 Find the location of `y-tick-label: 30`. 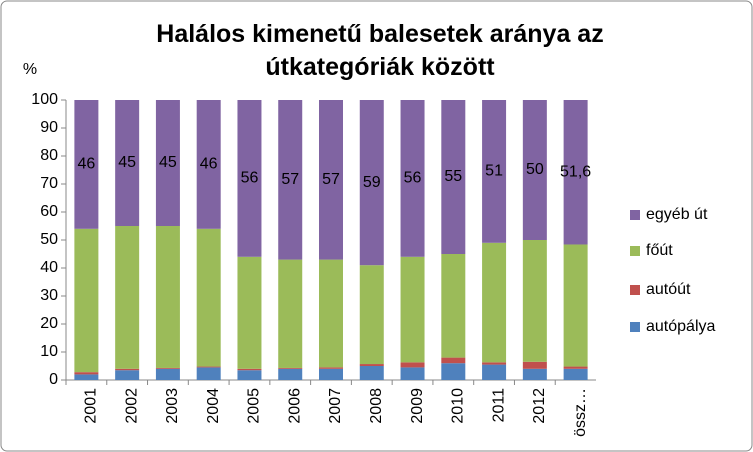

y-tick-label: 30 is located at coordinates (49, 295).